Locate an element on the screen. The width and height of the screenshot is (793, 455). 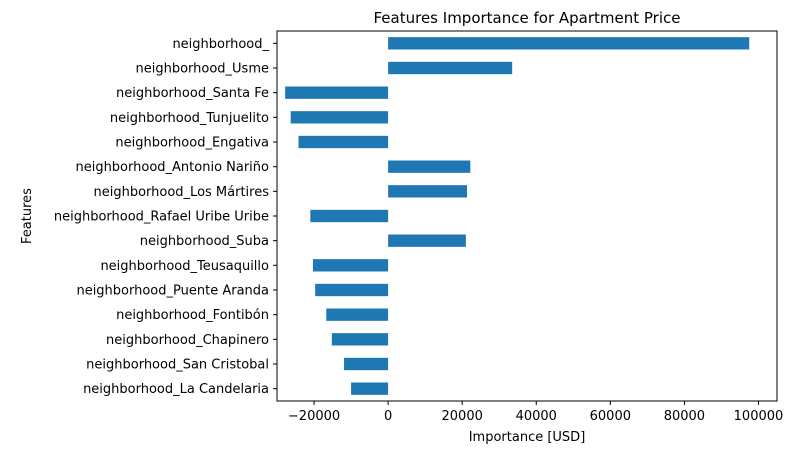
y-tick-label: neighborhood_ is located at coordinates (220, 44).